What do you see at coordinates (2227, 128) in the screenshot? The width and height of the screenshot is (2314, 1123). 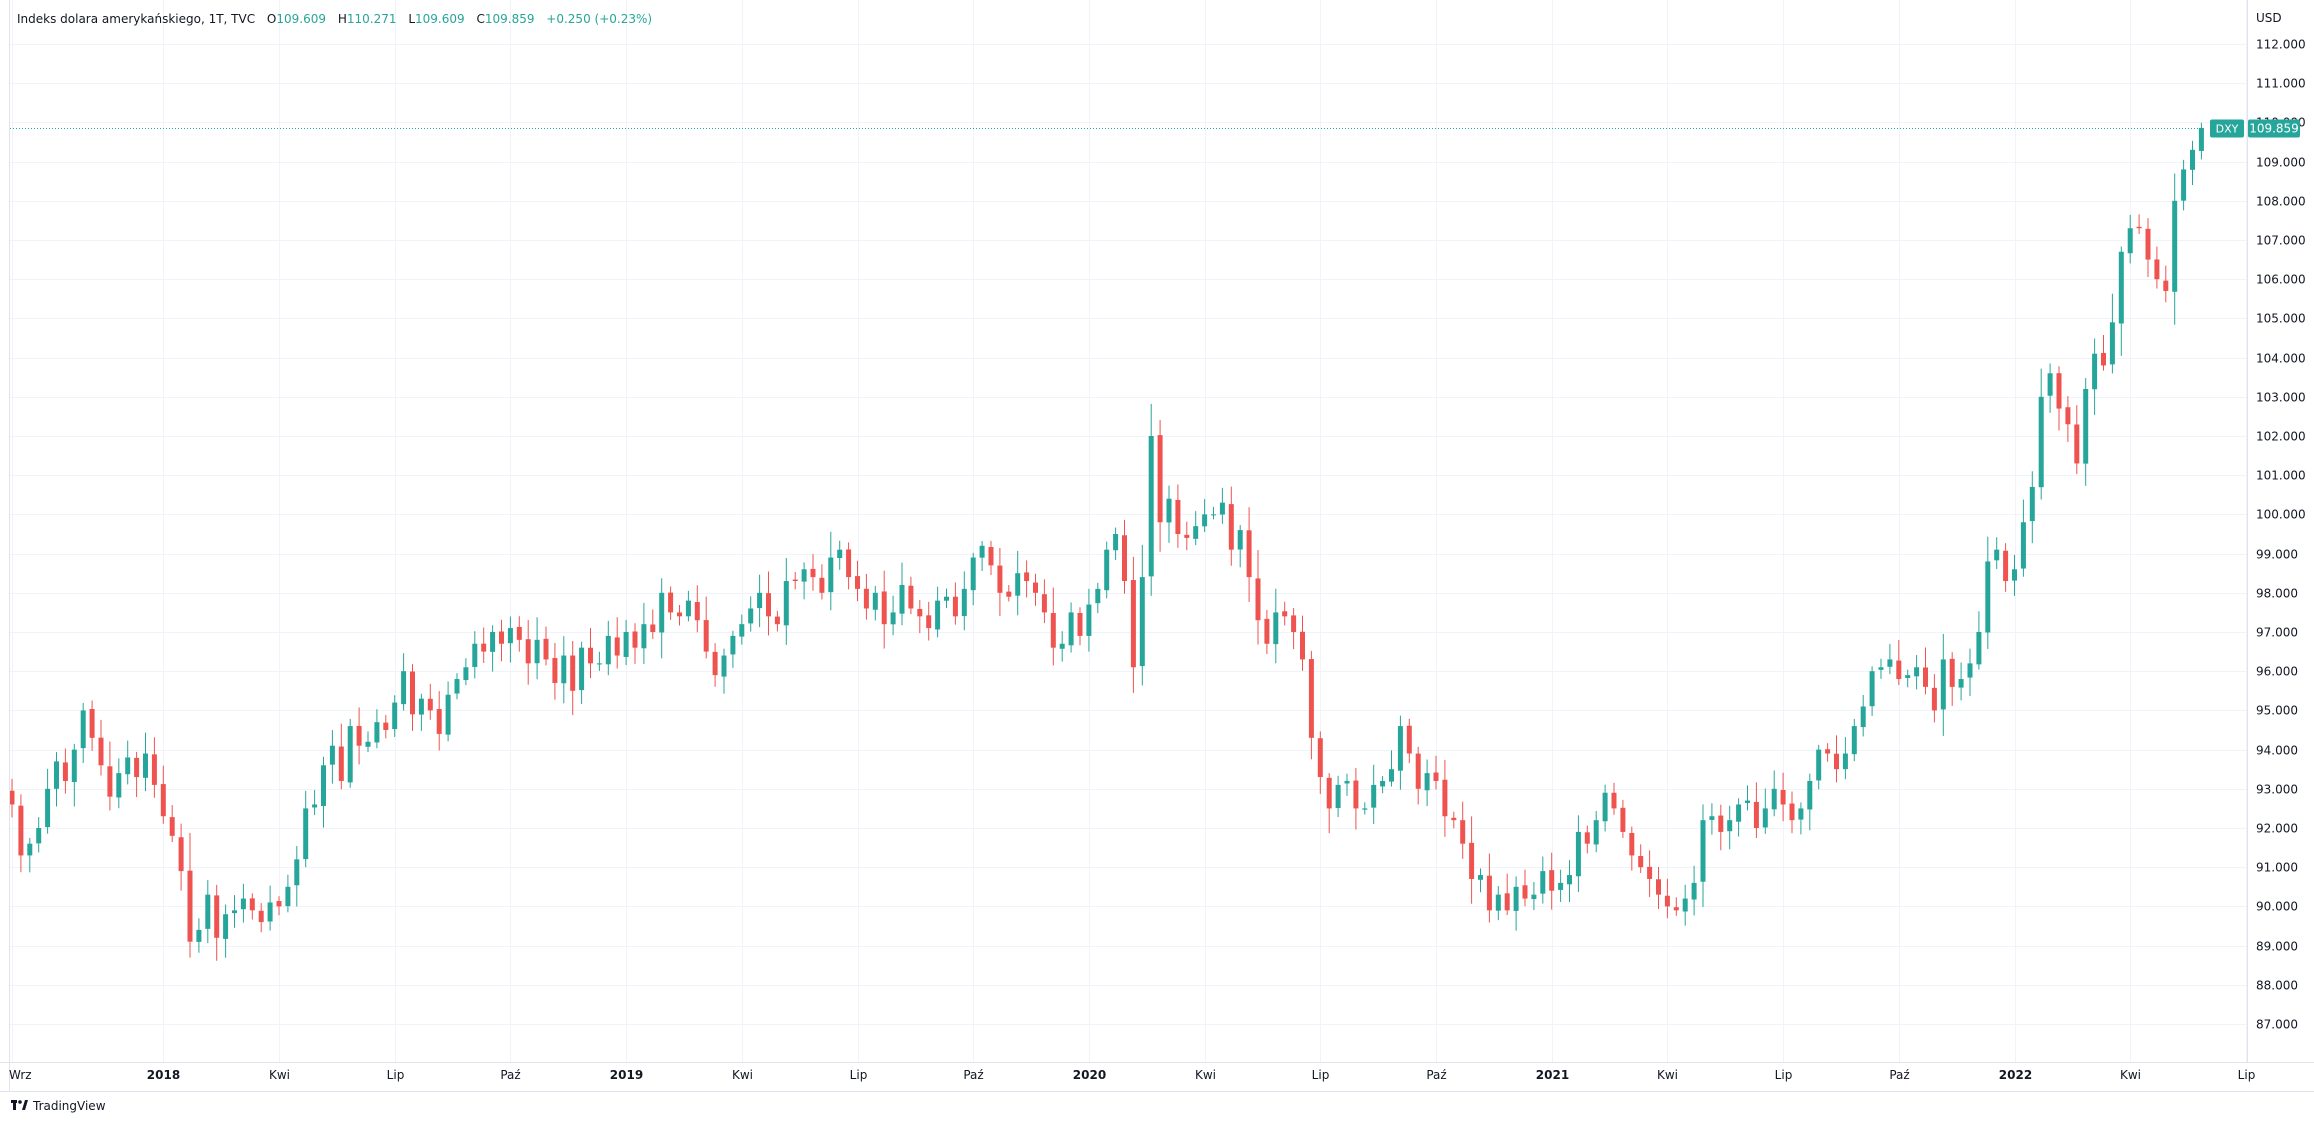 I see `ticker-badge: DXY` at bounding box center [2227, 128].